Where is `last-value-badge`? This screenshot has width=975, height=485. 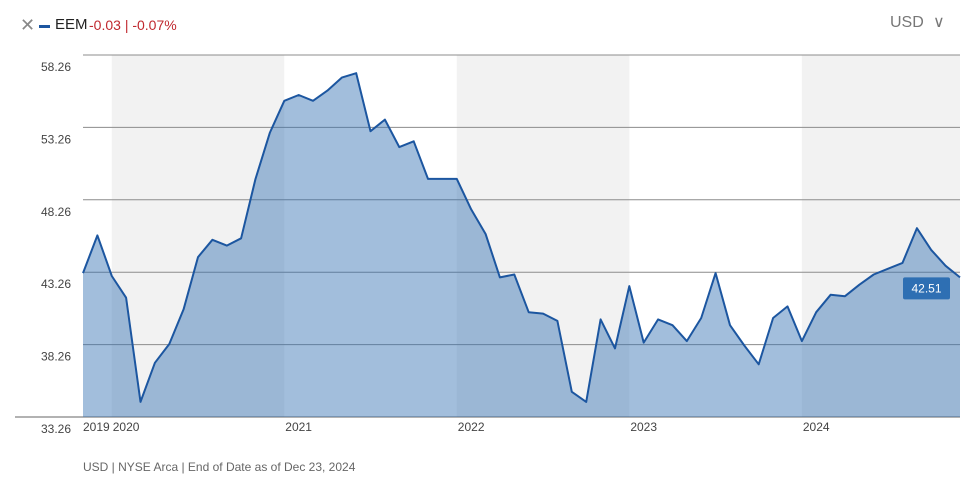
last-value-badge is located at coordinates (926, 288).